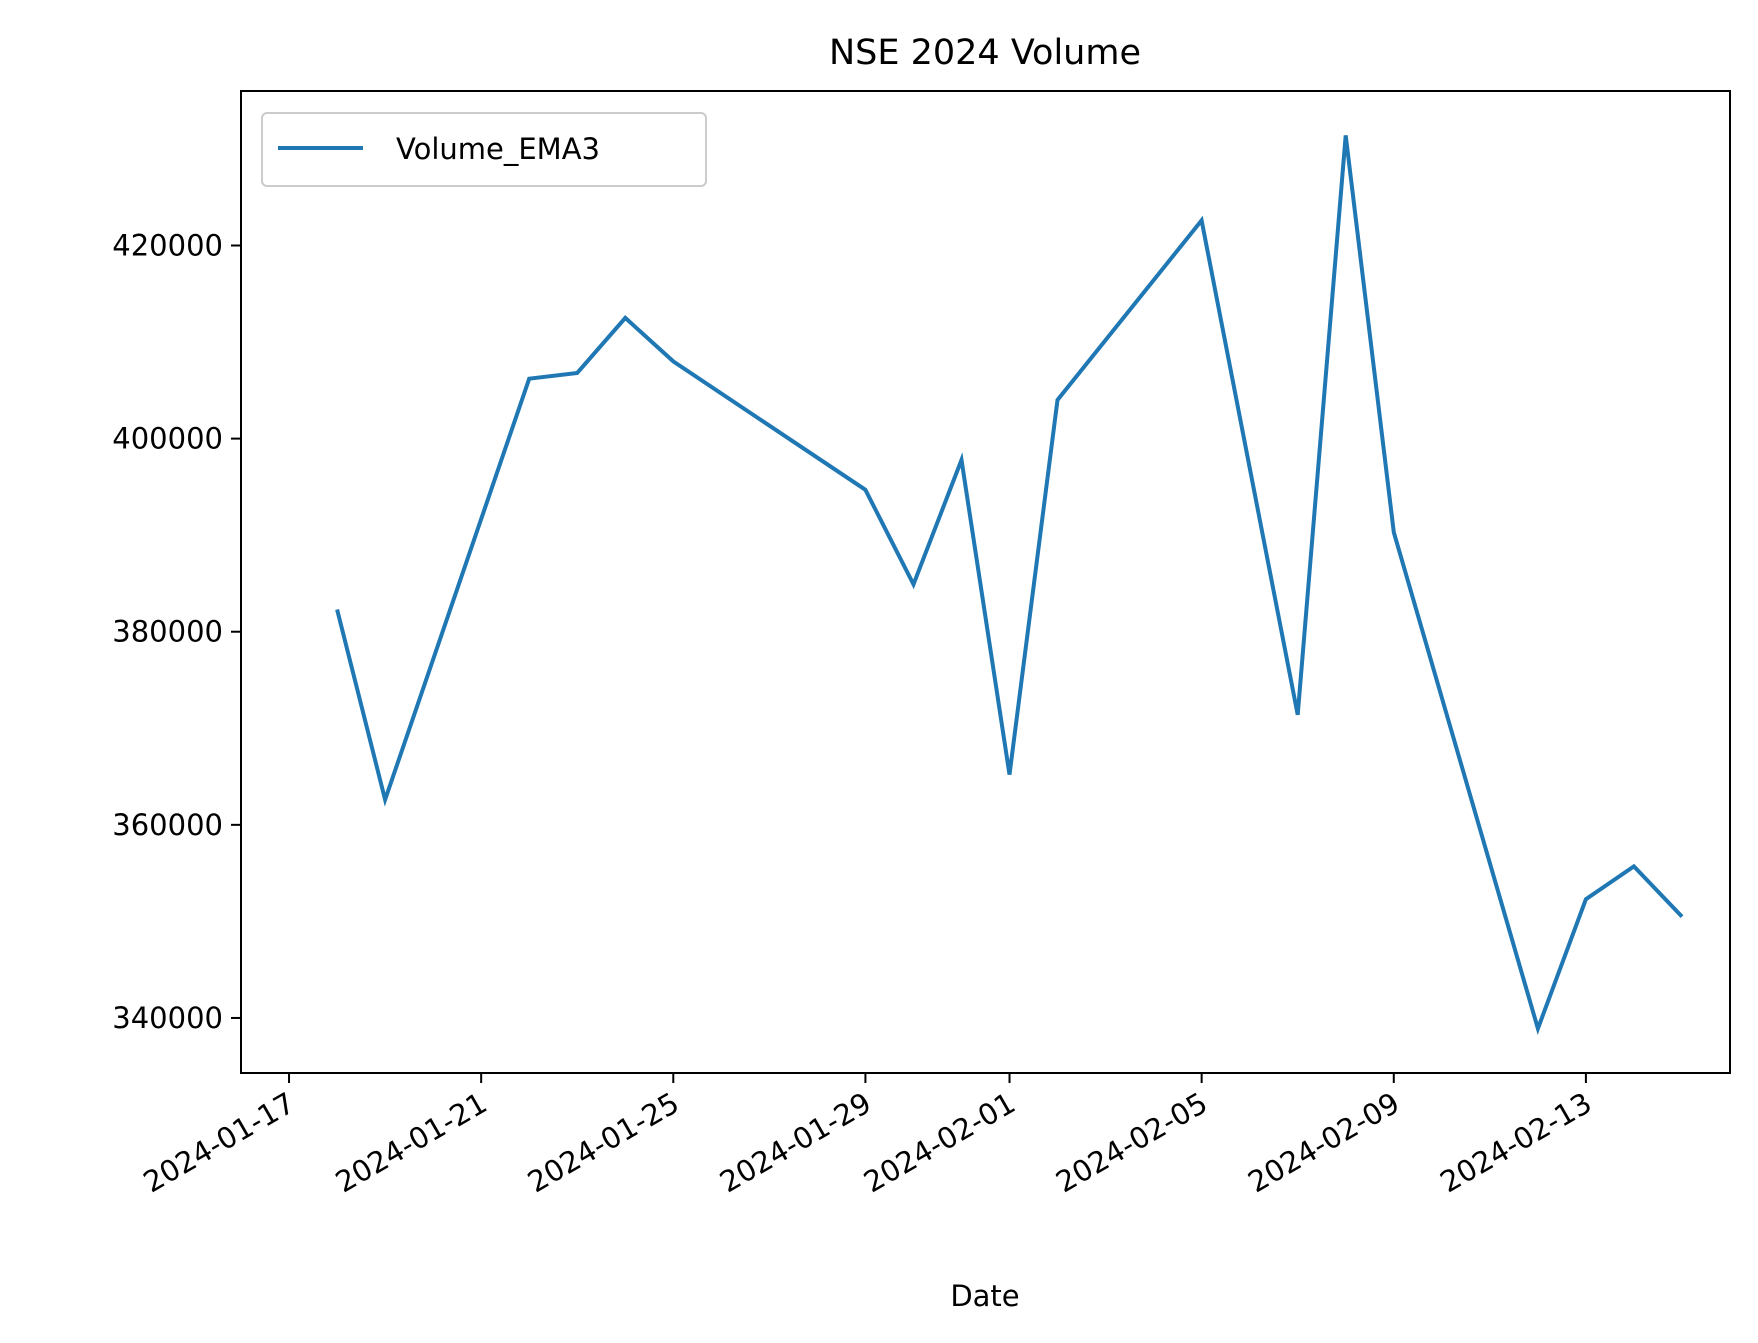  Describe the element at coordinates (167, 632) in the screenshot. I see `y-tick-label: 380000` at that location.